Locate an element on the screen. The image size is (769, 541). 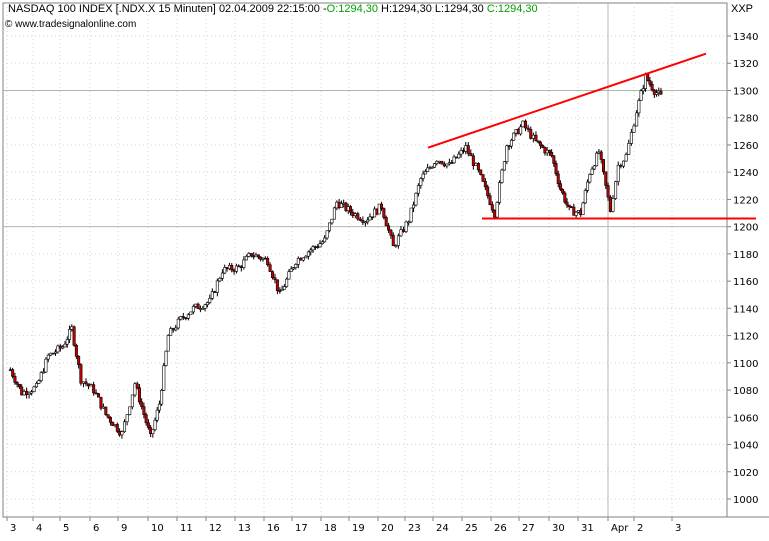
y-tick-label: 1140 is located at coordinates (745, 309).